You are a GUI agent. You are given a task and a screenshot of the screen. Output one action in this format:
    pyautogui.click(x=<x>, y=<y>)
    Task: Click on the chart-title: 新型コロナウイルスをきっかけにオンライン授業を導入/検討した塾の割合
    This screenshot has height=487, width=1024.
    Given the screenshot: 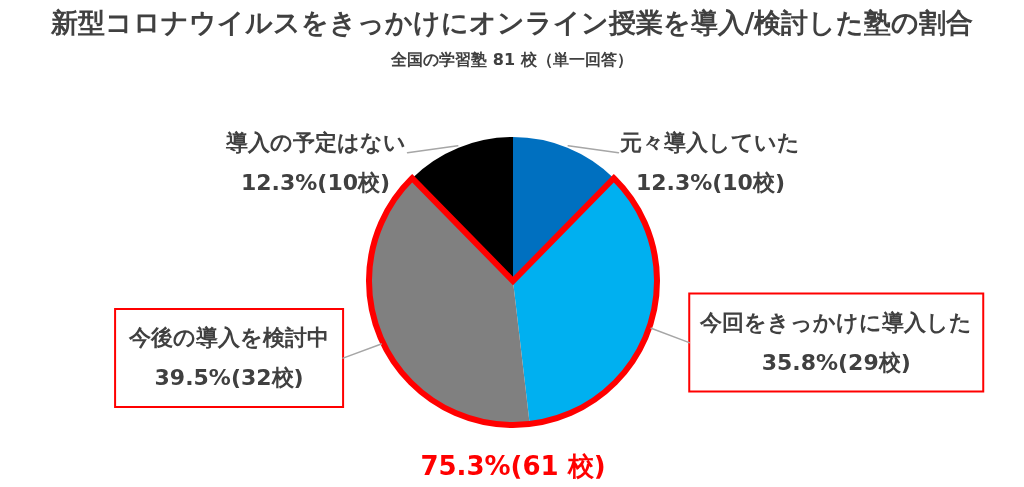 What is the action you would take?
    pyautogui.click(x=511, y=22)
    